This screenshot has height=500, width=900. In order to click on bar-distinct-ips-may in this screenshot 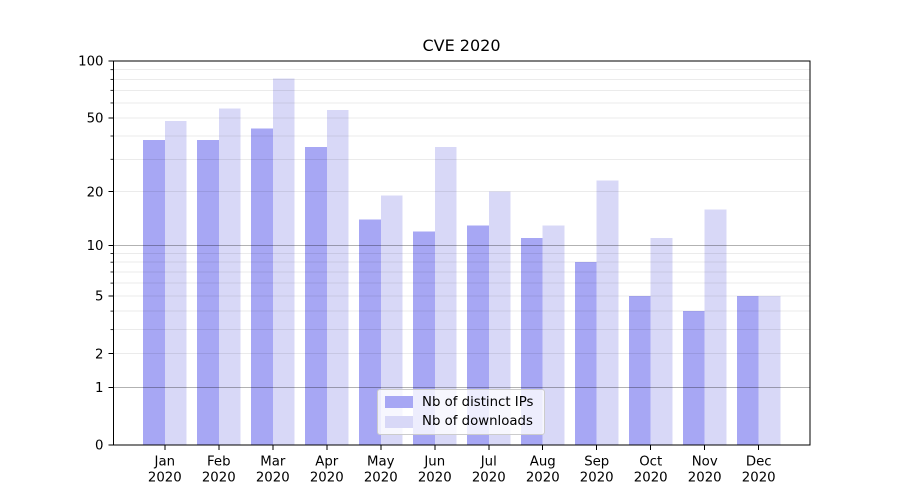, I will do `click(370, 332)`.